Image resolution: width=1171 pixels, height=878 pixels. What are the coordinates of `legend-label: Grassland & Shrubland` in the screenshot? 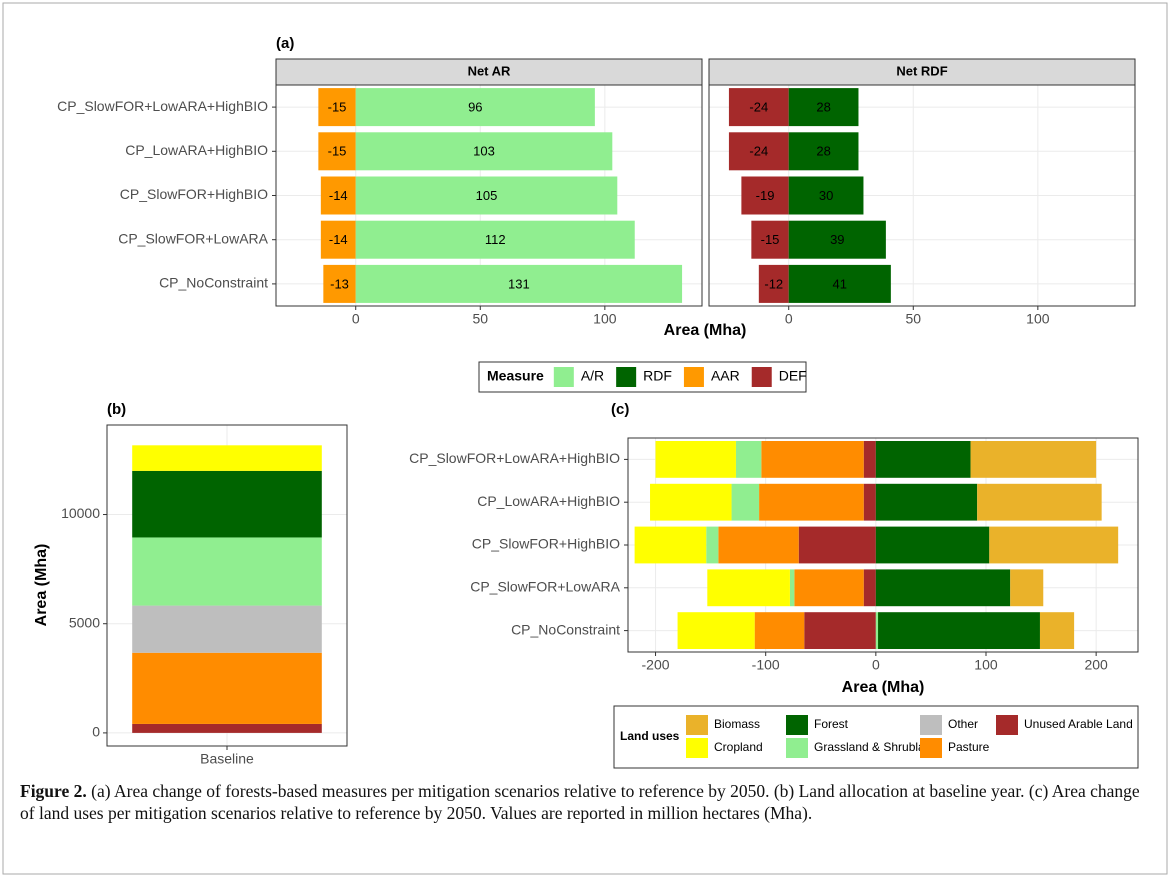 It's located at (876, 747).